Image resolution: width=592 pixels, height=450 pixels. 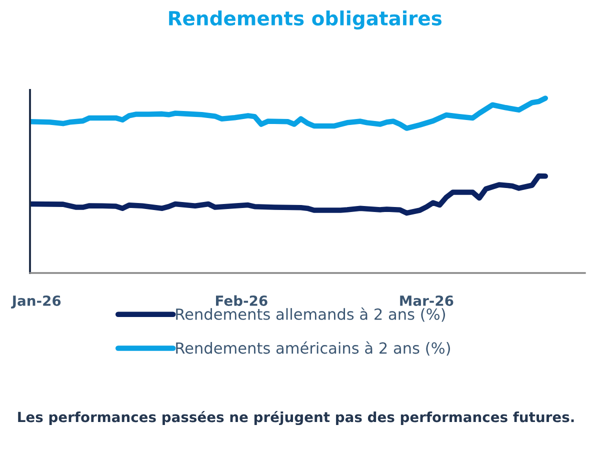 I want to click on x-tick-label: Mar-26, so click(x=427, y=300).